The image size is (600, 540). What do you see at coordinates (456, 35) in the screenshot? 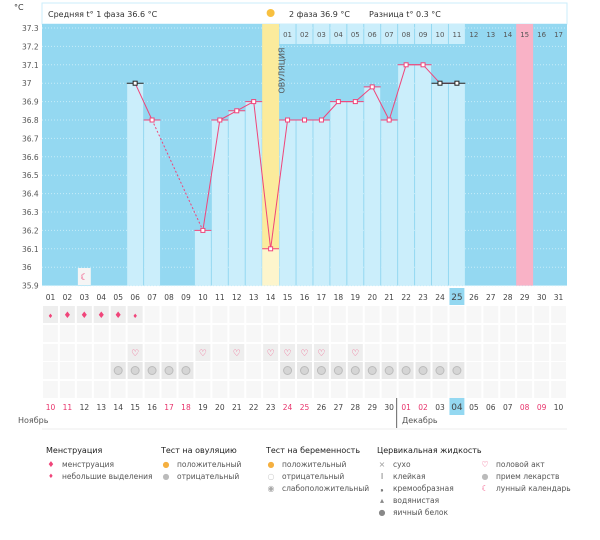
I see `phase2-day-label: 11` at bounding box center [456, 35].